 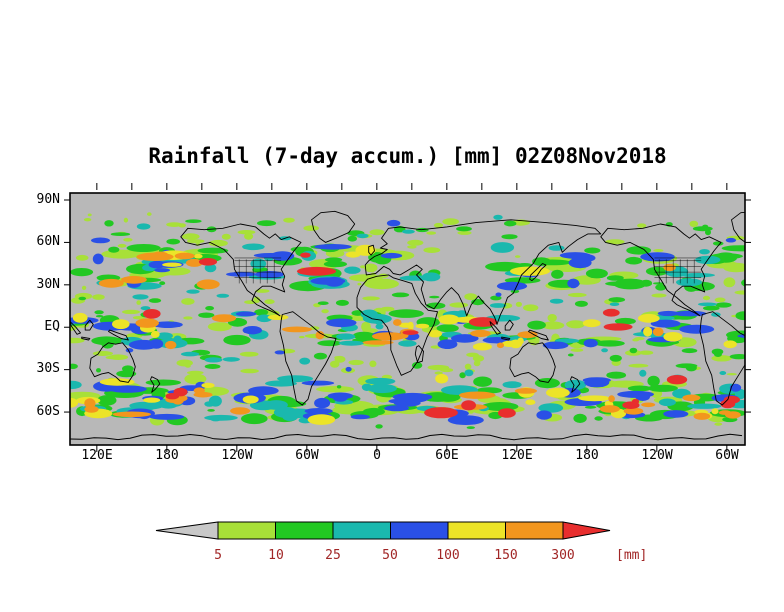 I want to click on lon-tick-label: 0, so click(x=377, y=455).